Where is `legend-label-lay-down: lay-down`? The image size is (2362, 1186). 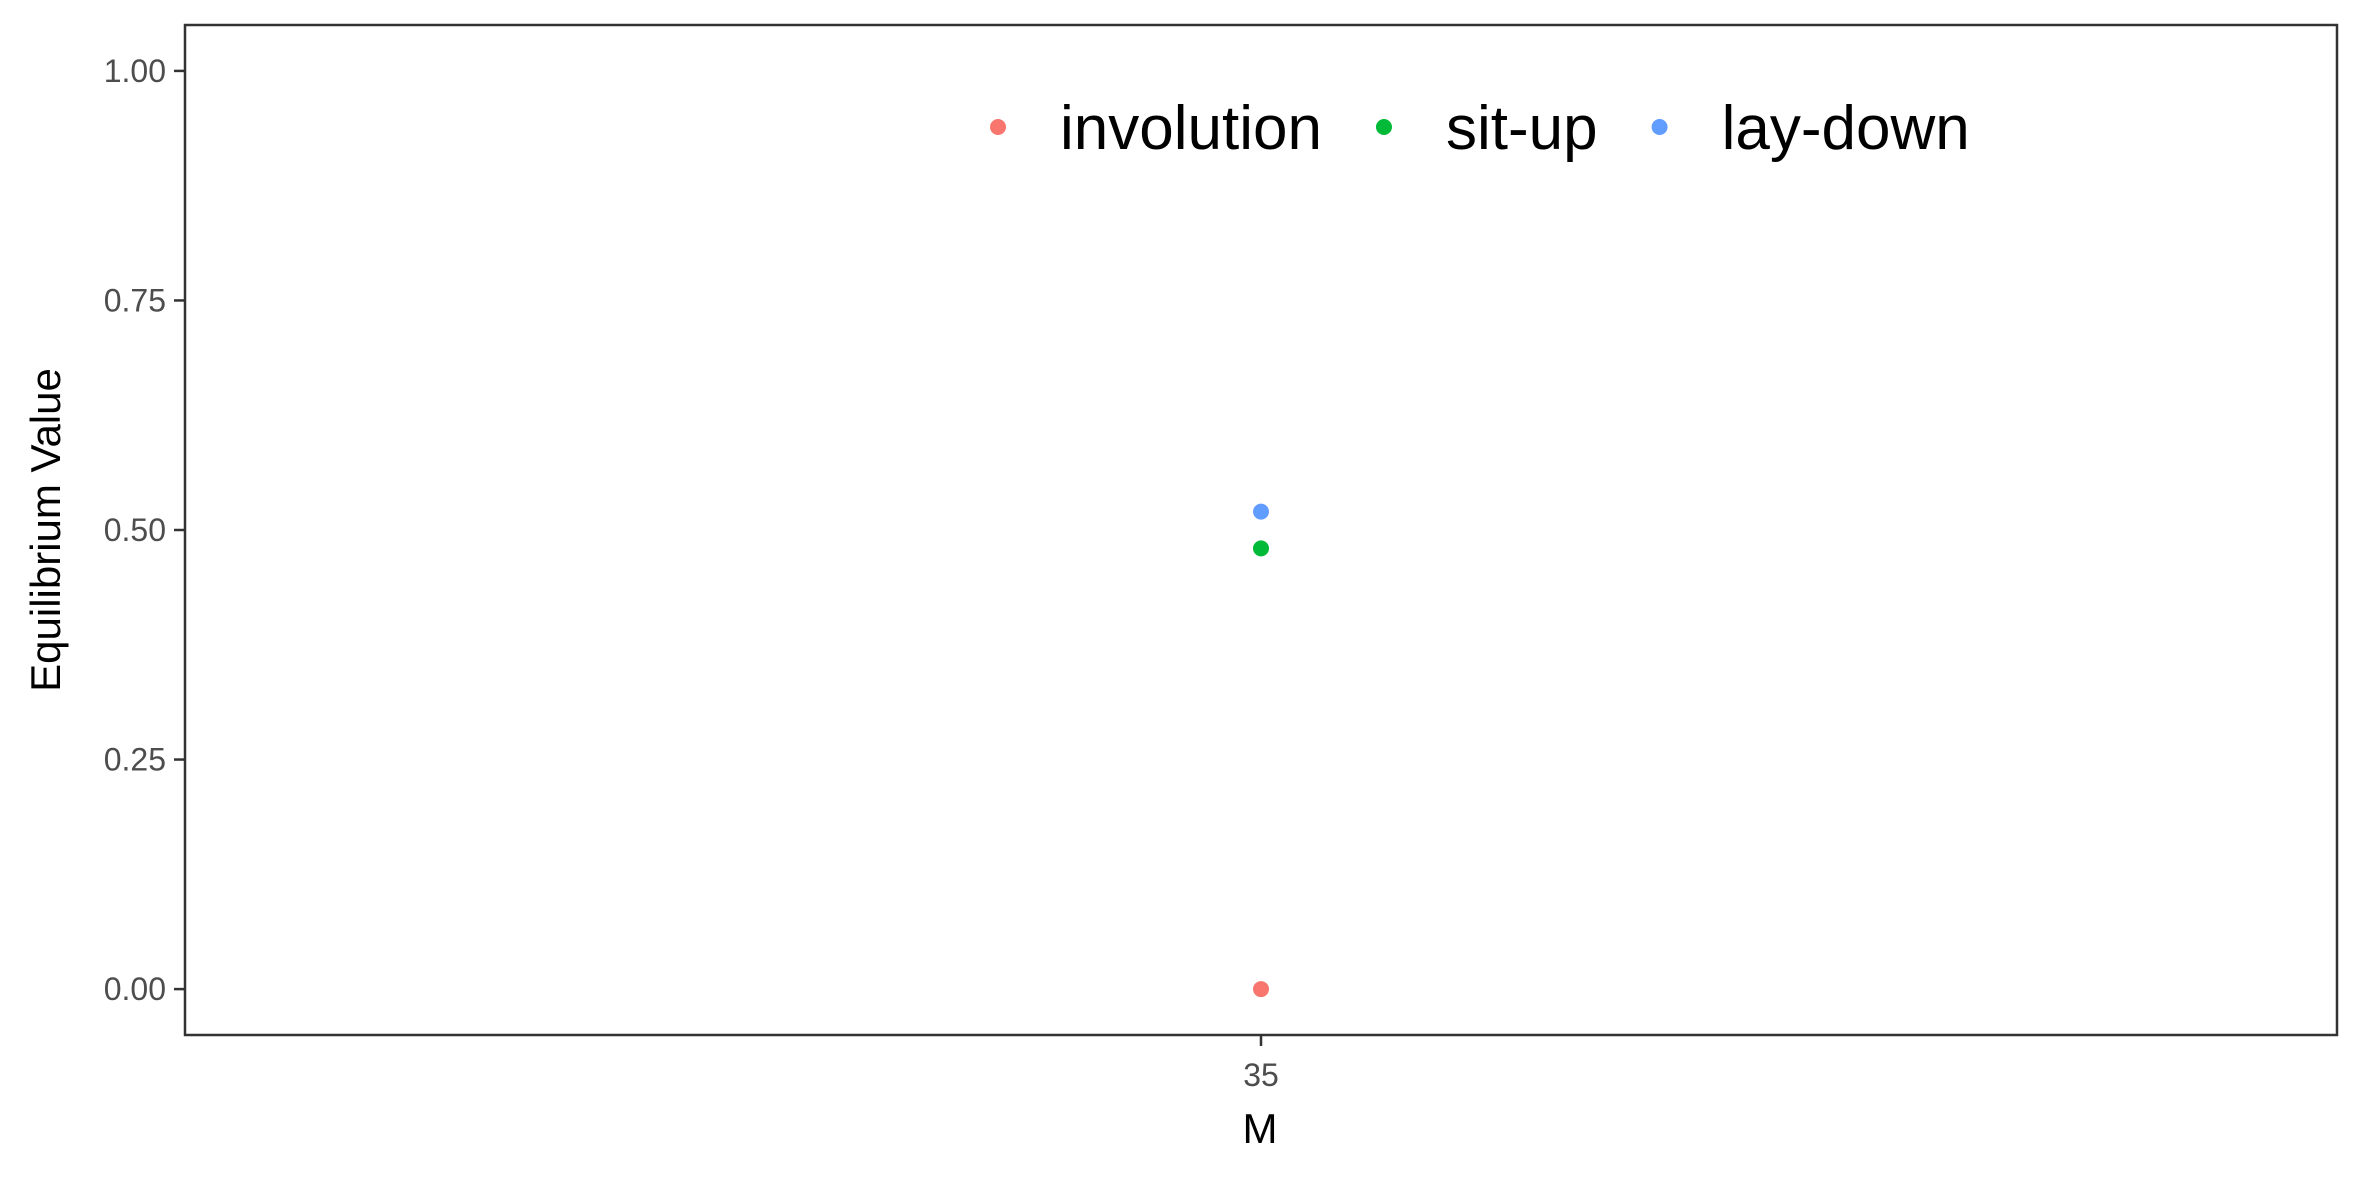
legend-label-lay-down: lay-down is located at coordinates (1846, 128).